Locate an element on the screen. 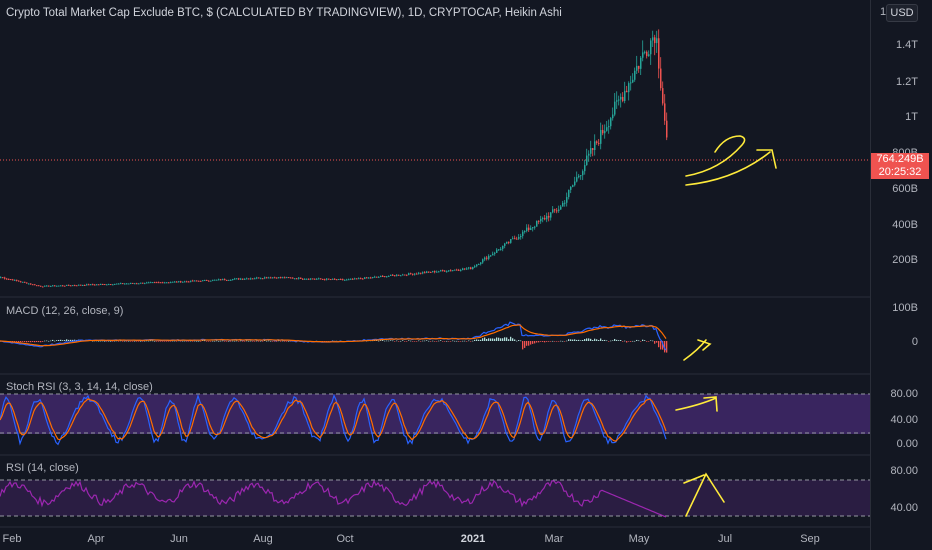 This screenshot has width=932, height=550. time-axis is located at coordinates (435, 538).